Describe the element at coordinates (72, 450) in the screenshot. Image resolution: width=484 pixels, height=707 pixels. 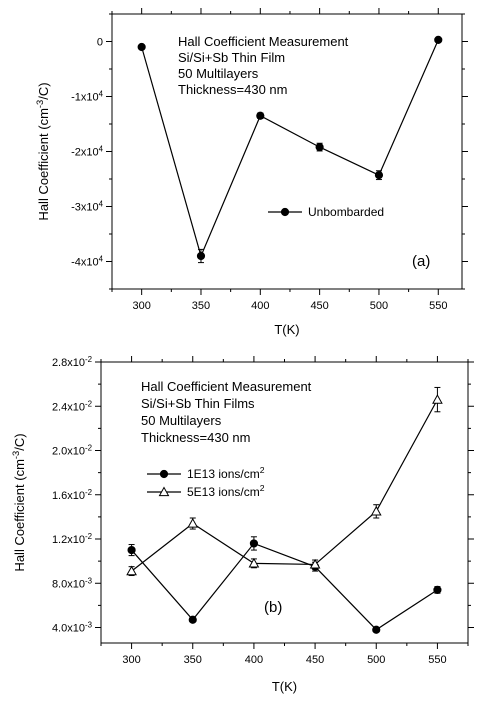
I see `y-tick-label: 2.0x10⁻²` at that location.